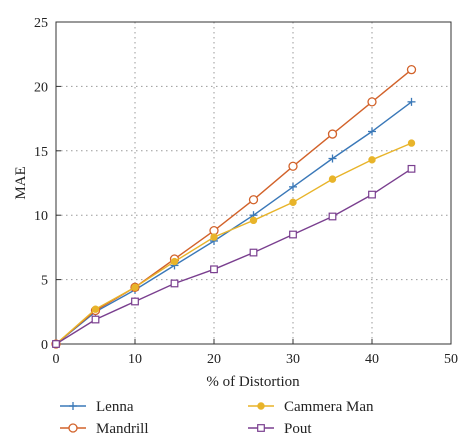  I want to click on x-tick-label: 50, so click(451, 359).